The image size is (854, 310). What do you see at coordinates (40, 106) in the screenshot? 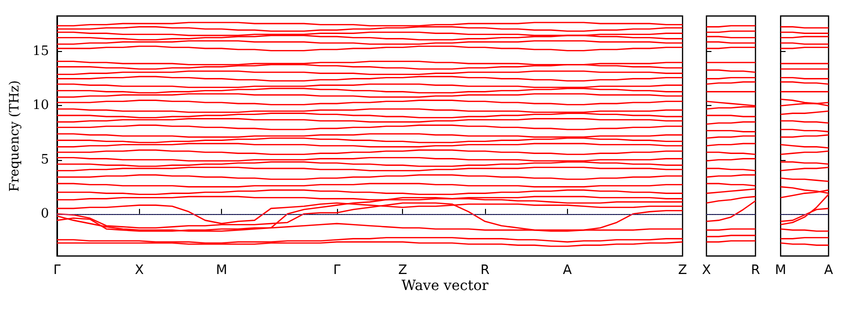
I see `y-tick-label: 10` at bounding box center [40, 106].